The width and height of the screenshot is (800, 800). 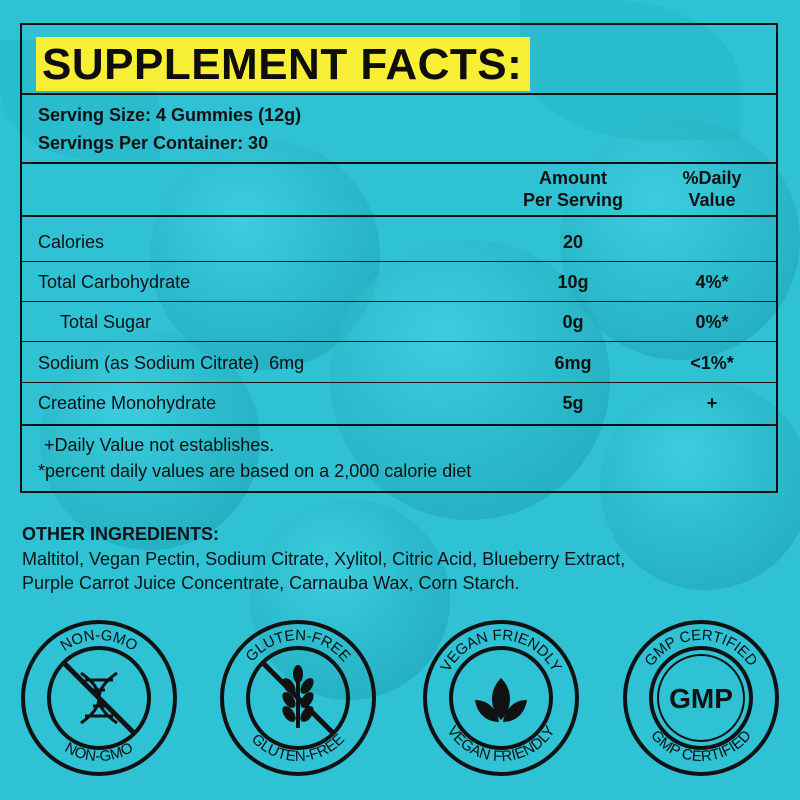 What do you see at coordinates (573, 189) in the screenshot?
I see `amount-header: Amount Per Serving` at bounding box center [573, 189].